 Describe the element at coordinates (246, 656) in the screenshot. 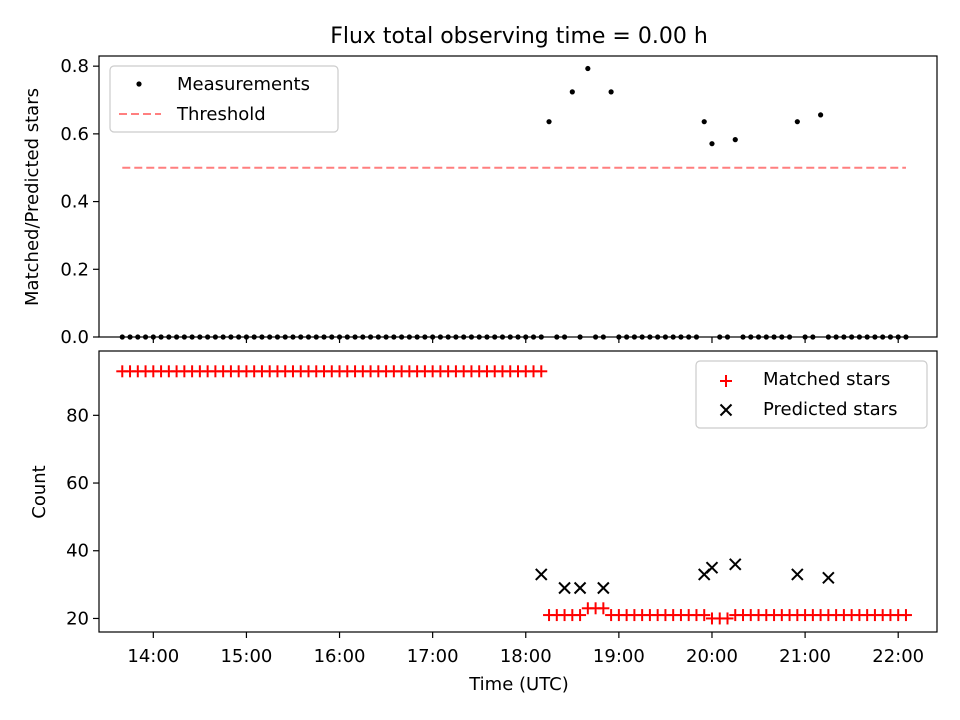

I see `bottom-xtick-label: 15:00` at that location.